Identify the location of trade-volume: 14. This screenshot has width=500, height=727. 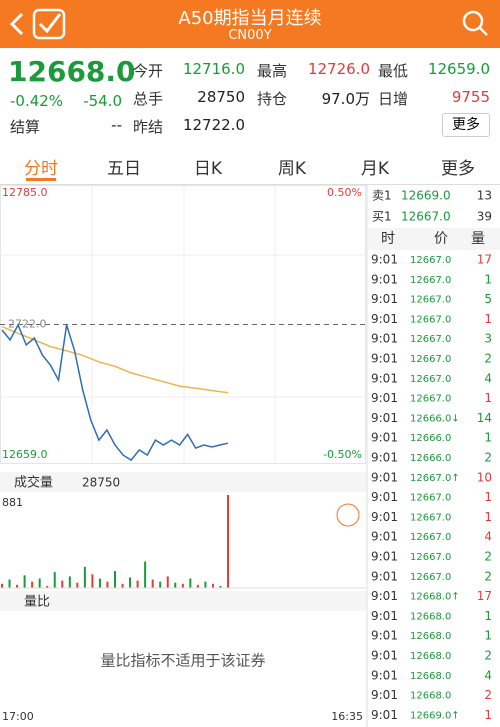
(484, 418).